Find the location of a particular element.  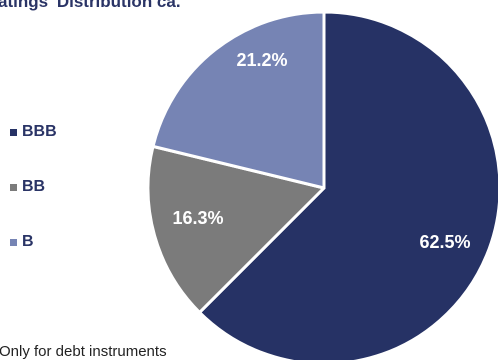

chart-title: atings' Distribution ca. is located at coordinates (90, 5).